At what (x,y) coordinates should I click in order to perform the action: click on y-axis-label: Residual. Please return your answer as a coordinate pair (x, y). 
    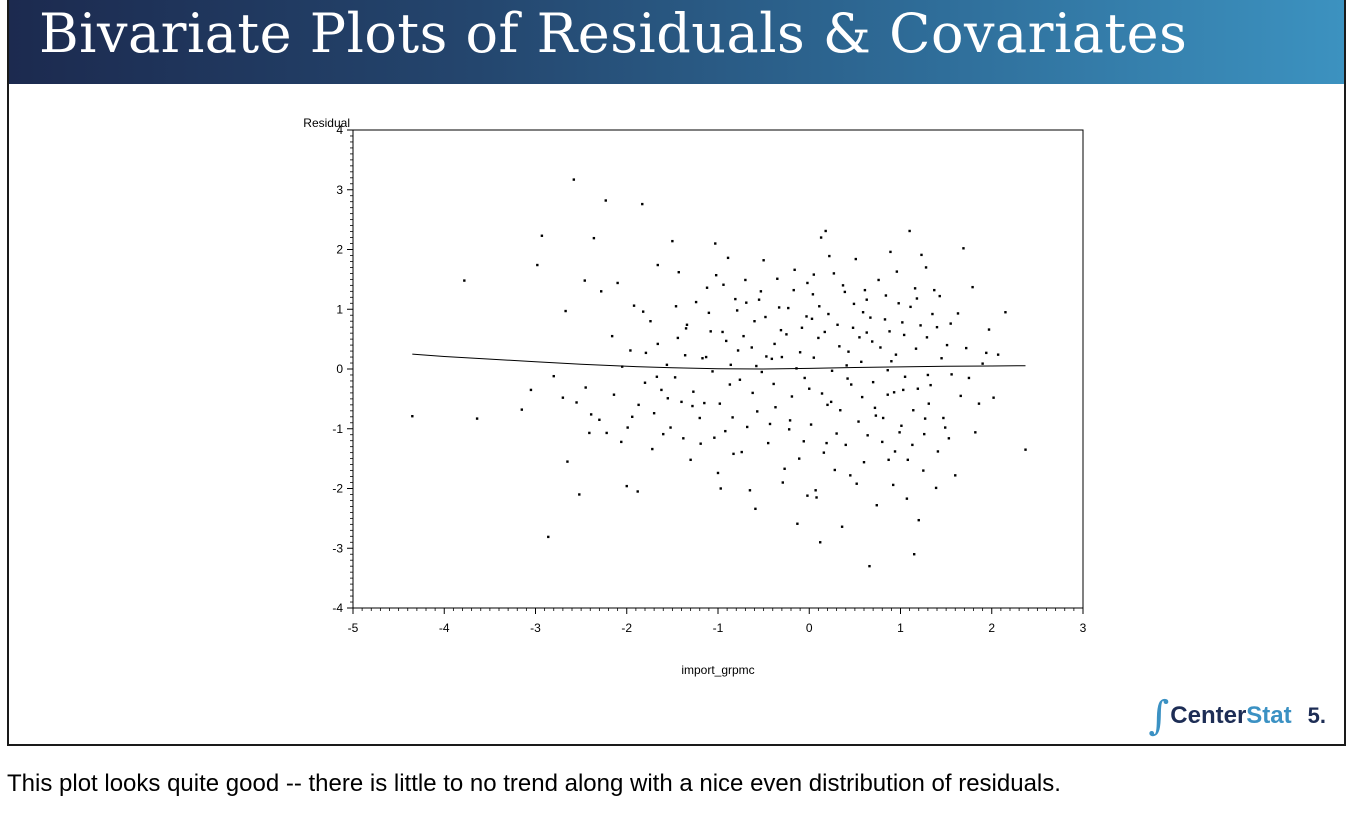
    Looking at the image, I should click on (326, 123).